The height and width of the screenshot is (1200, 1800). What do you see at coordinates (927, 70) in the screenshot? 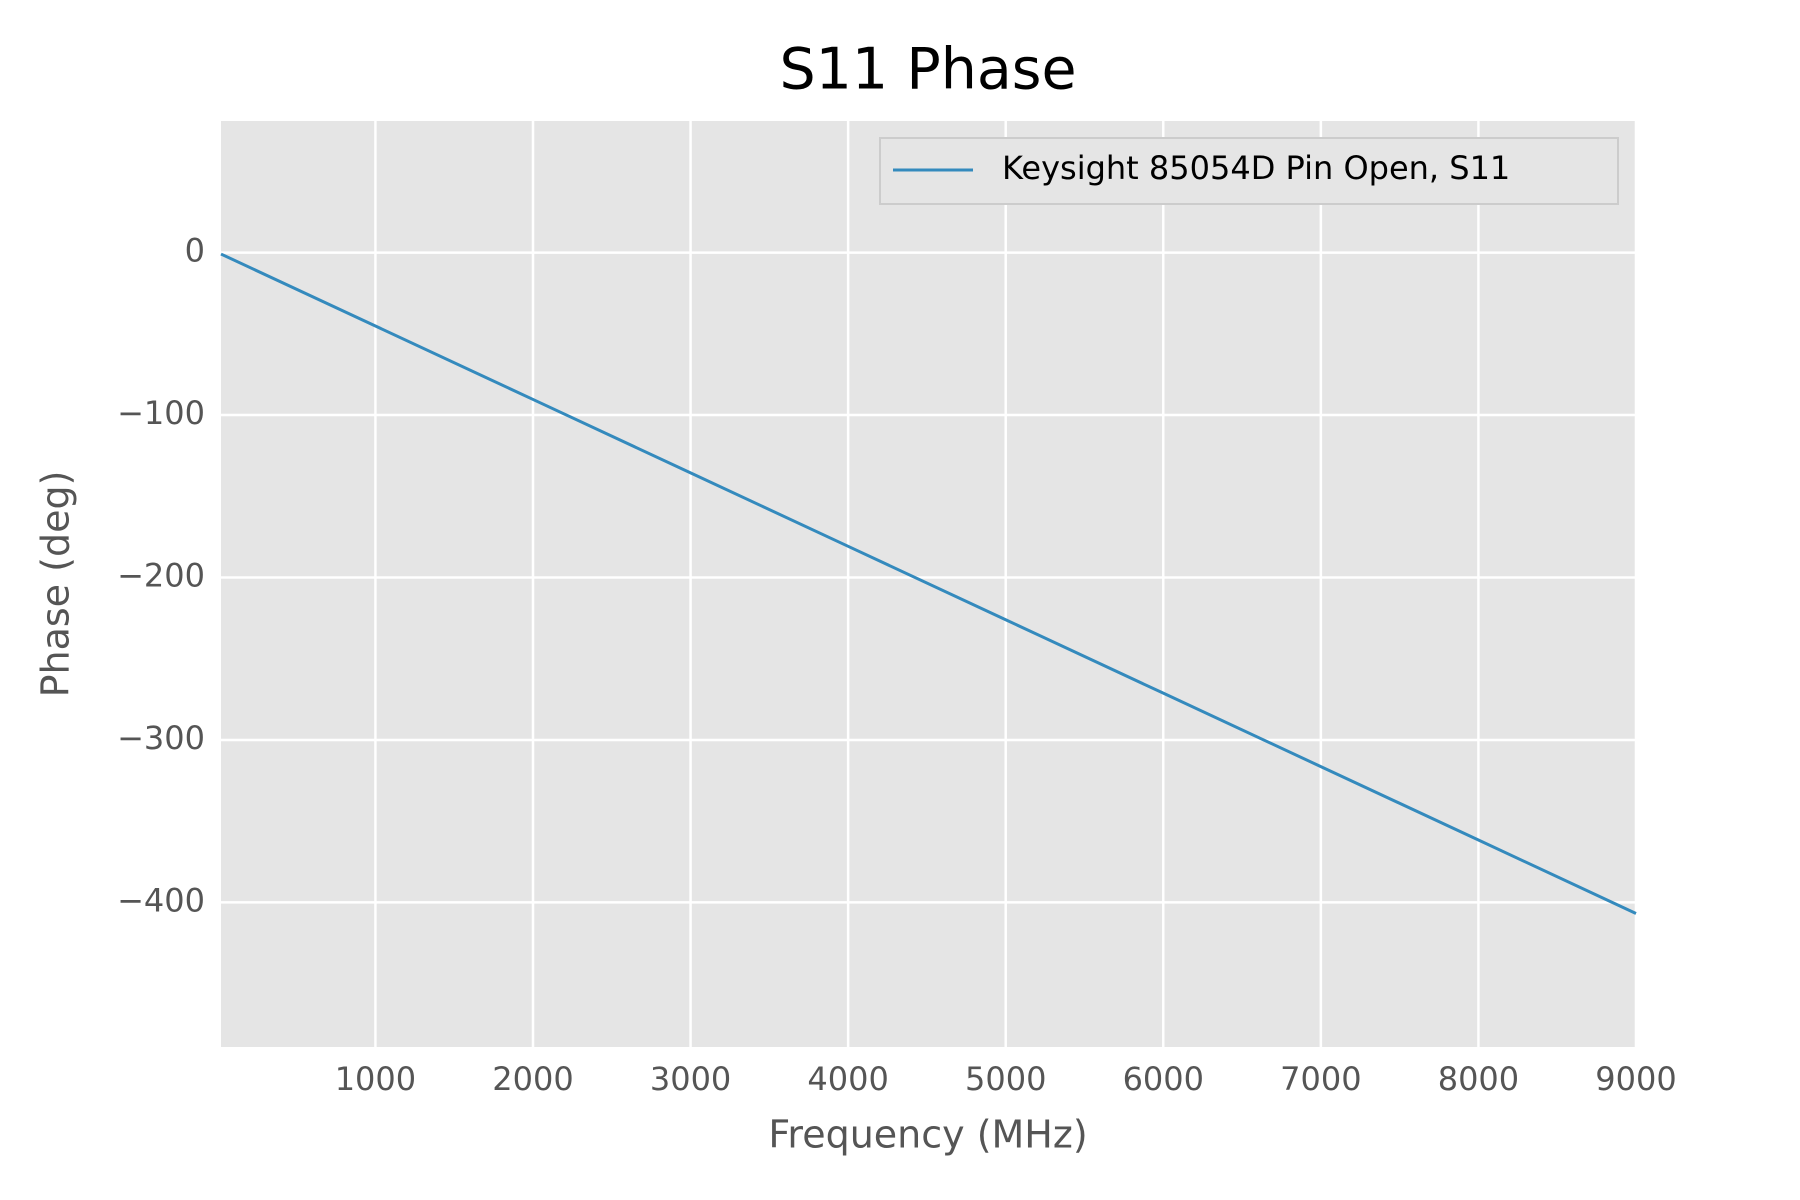
I see `chart-title: S11 Phase` at bounding box center [927, 70].